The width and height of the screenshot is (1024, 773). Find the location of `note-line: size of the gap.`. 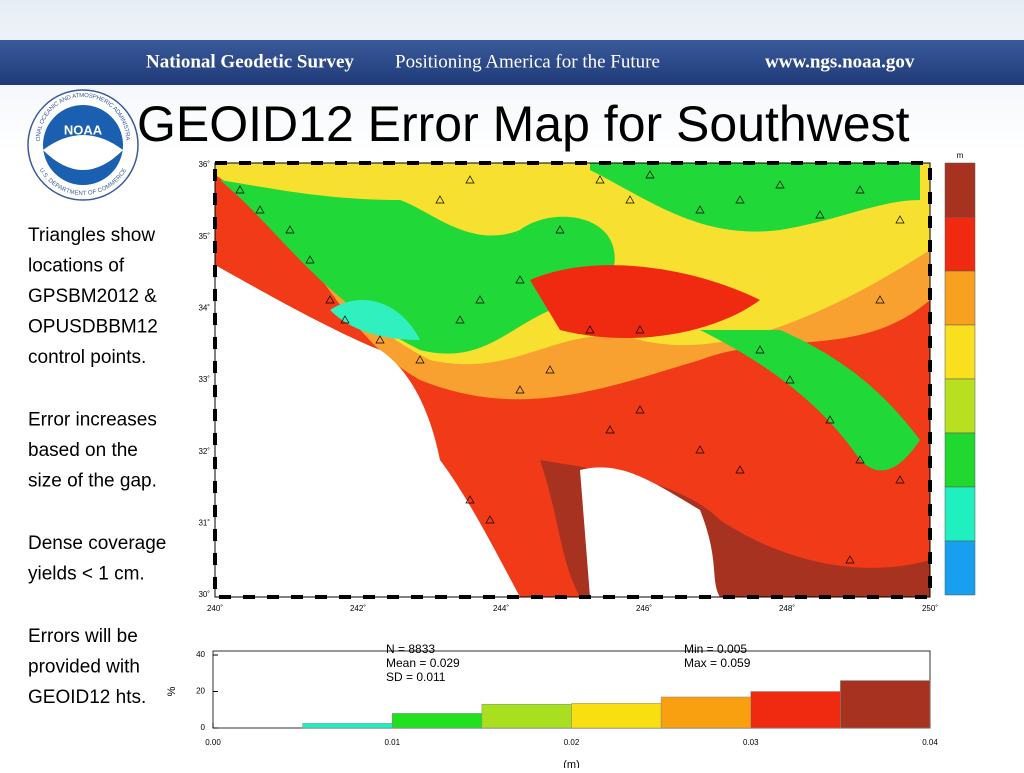

note-line: size of the gap. is located at coordinates (92, 481).